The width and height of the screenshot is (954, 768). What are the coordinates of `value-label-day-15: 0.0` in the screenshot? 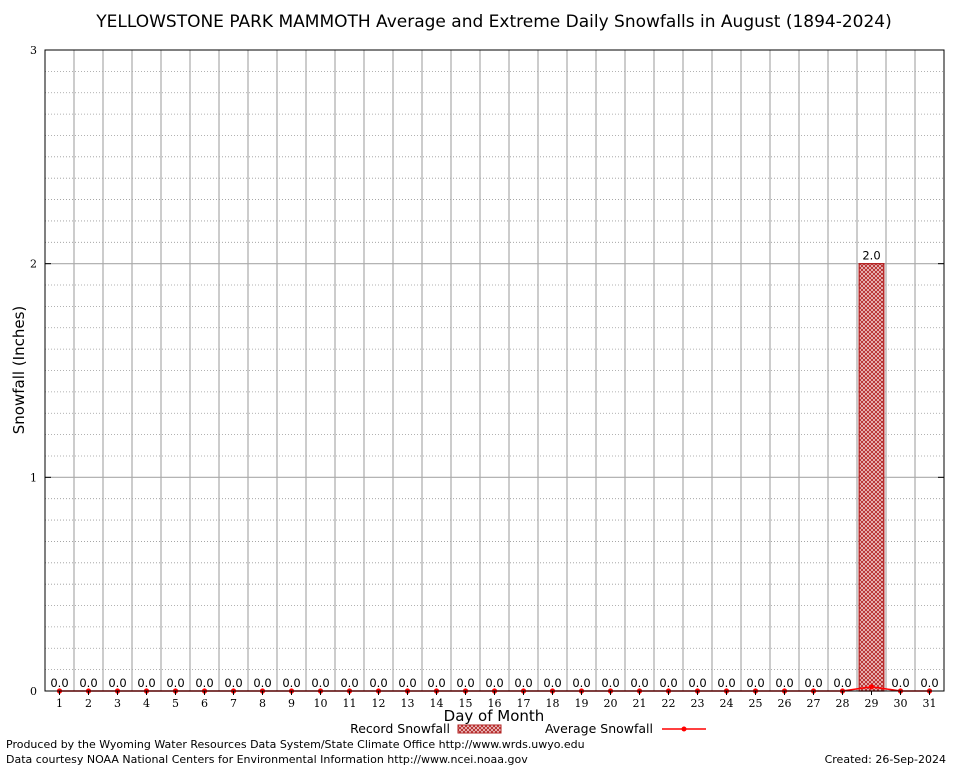 It's located at (465, 683).